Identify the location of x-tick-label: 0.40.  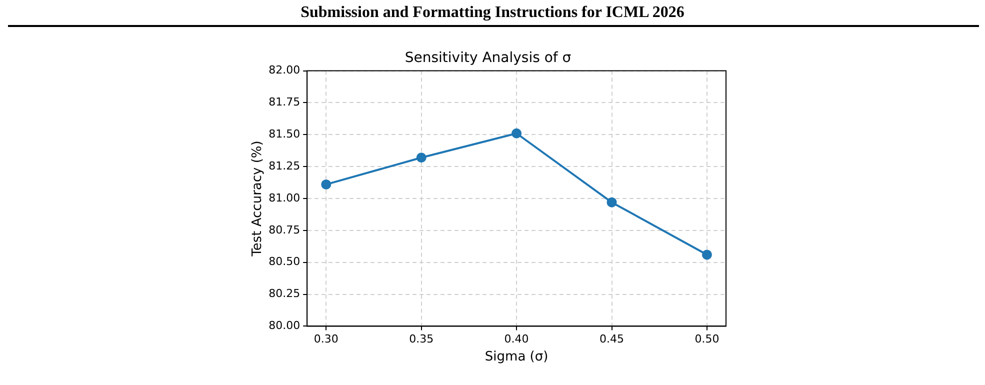
(516, 339).